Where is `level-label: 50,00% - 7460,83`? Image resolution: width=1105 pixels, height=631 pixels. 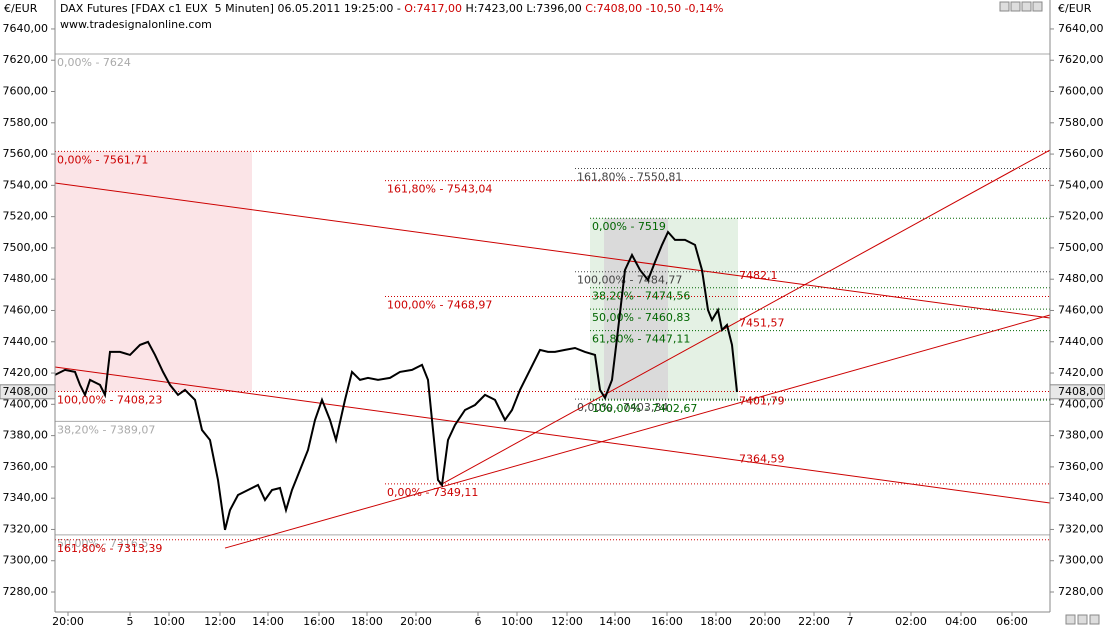 level-label: 50,00% - 7460,83 is located at coordinates (641, 317).